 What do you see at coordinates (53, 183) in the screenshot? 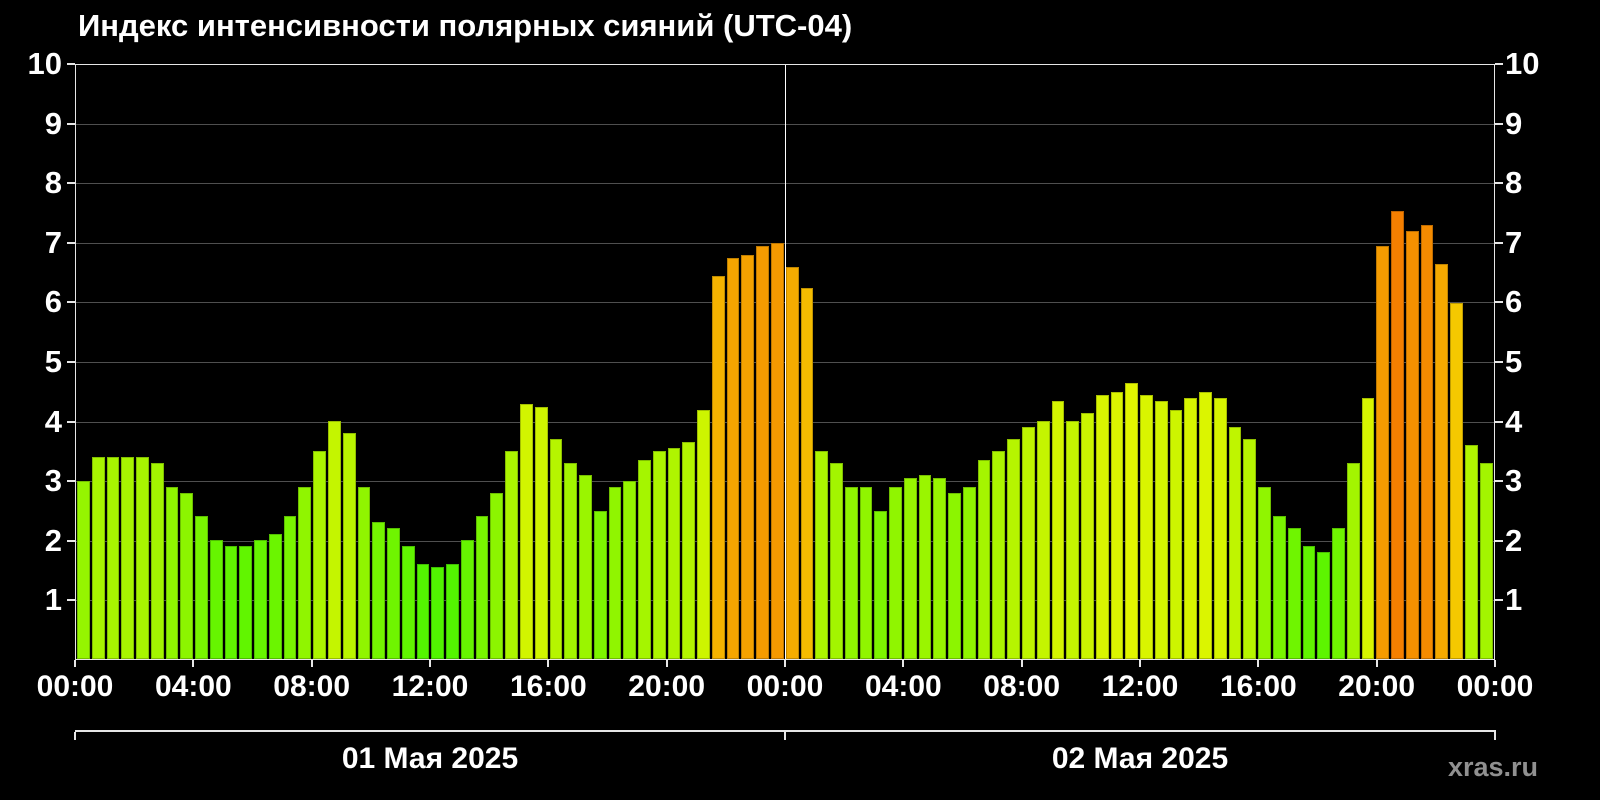
I see `y-tick-label-left: 8` at bounding box center [53, 183].